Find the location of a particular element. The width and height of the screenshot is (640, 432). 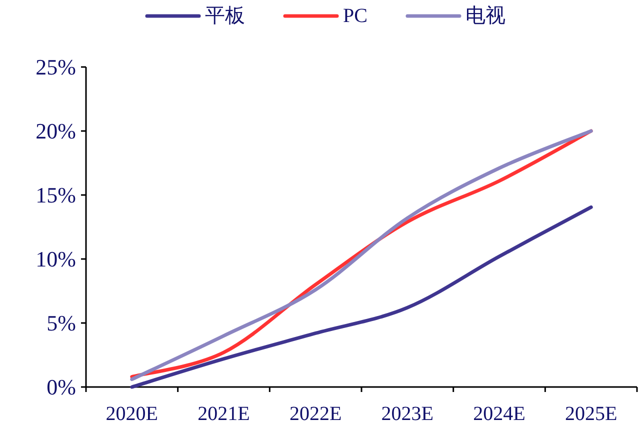

y-tick-label: 25% is located at coordinates (56, 67).